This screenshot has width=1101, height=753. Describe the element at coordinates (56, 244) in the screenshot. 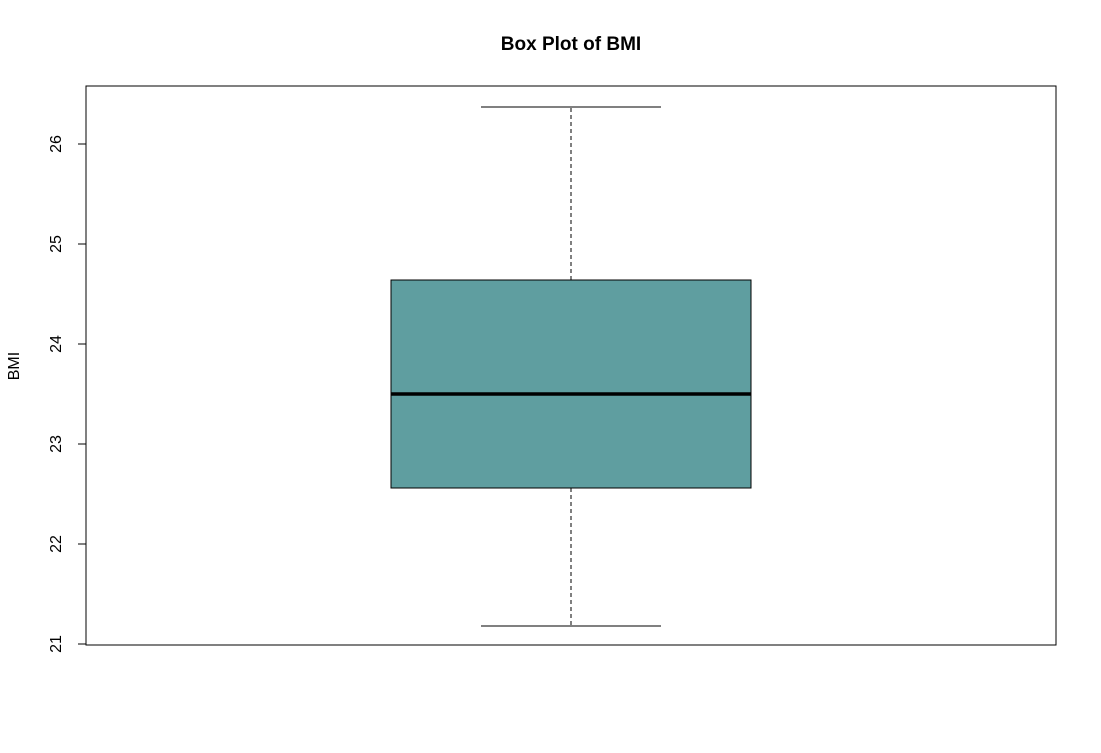

I see `y-tick-label-25: 25` at that location.